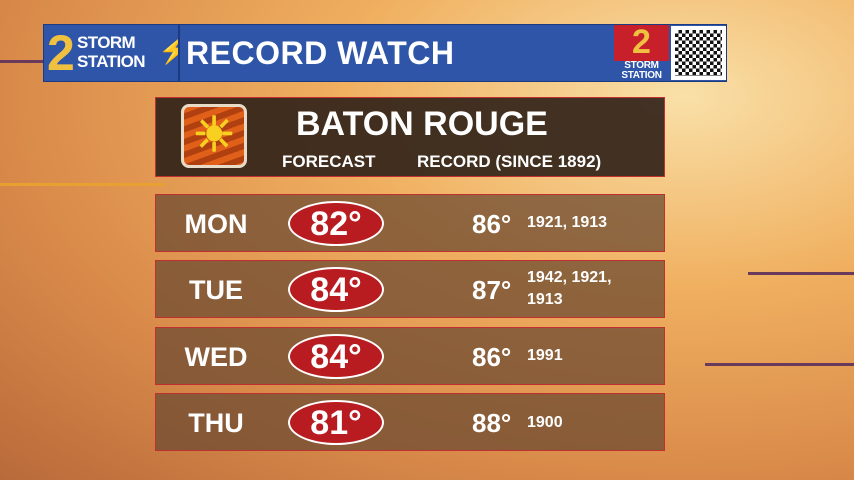 This screenshot has height=480, width=854. What do you see at coordinates (641, 43) in the screenshot?
I see `corner-logo-number: 2` at bounding box center [641, 43].